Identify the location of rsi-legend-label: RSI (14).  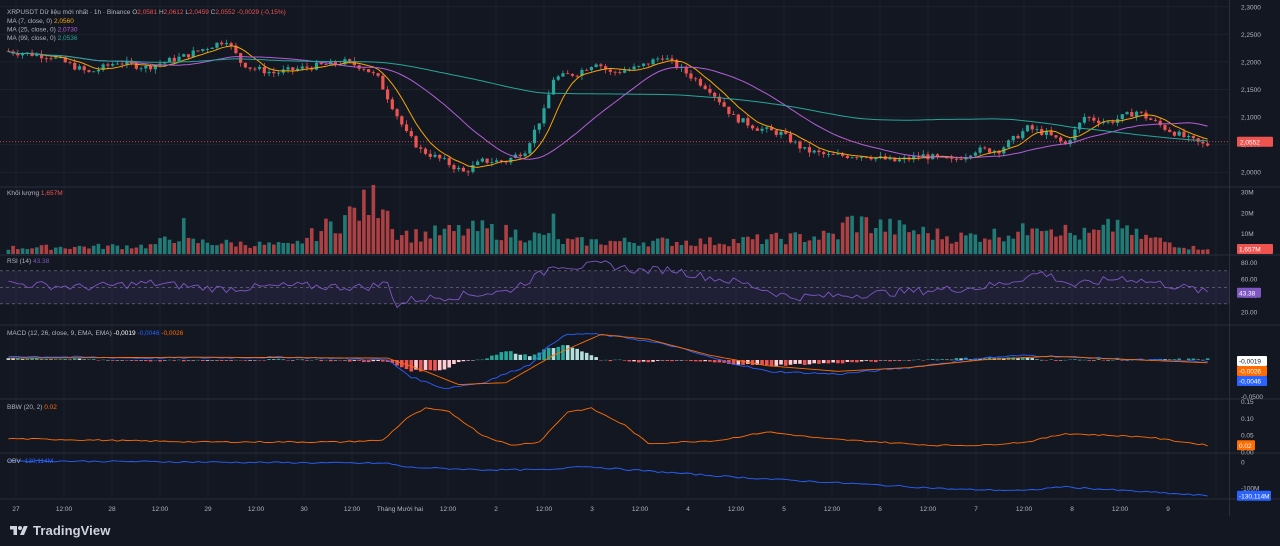
(20, 261).